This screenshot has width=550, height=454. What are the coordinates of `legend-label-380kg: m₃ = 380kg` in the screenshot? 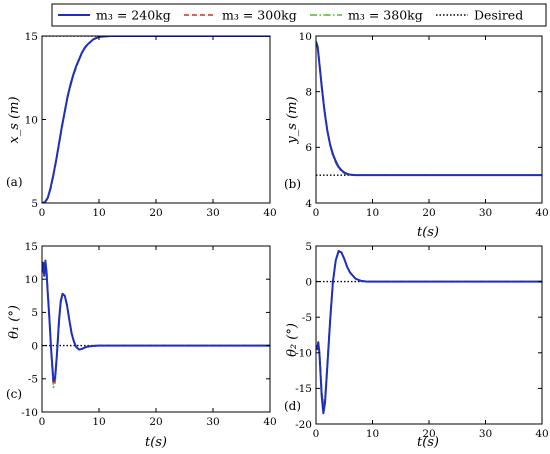 It's located at (385, 15).